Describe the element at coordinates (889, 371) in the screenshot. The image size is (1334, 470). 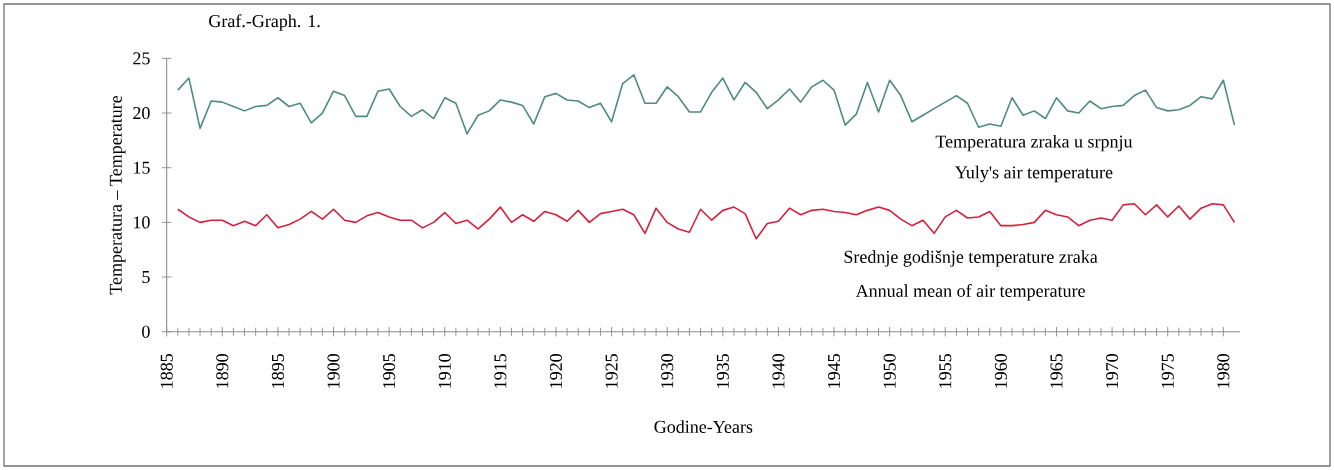
I see `x-tick-label: 1950` at that location.